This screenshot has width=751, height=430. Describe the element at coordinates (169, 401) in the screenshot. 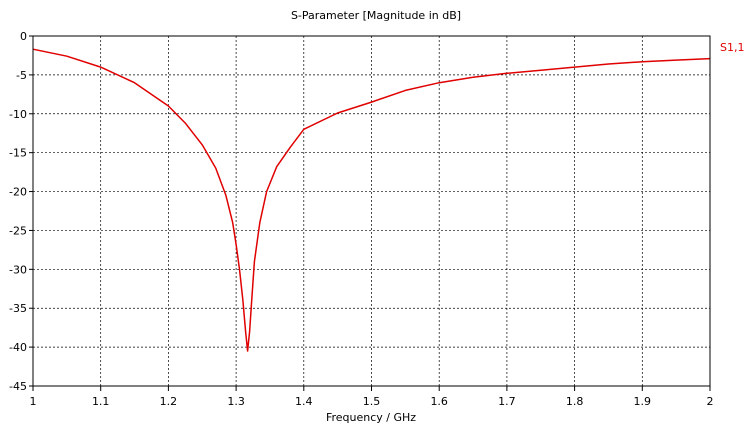

I see `x-tick-label: 1.2` at that location.